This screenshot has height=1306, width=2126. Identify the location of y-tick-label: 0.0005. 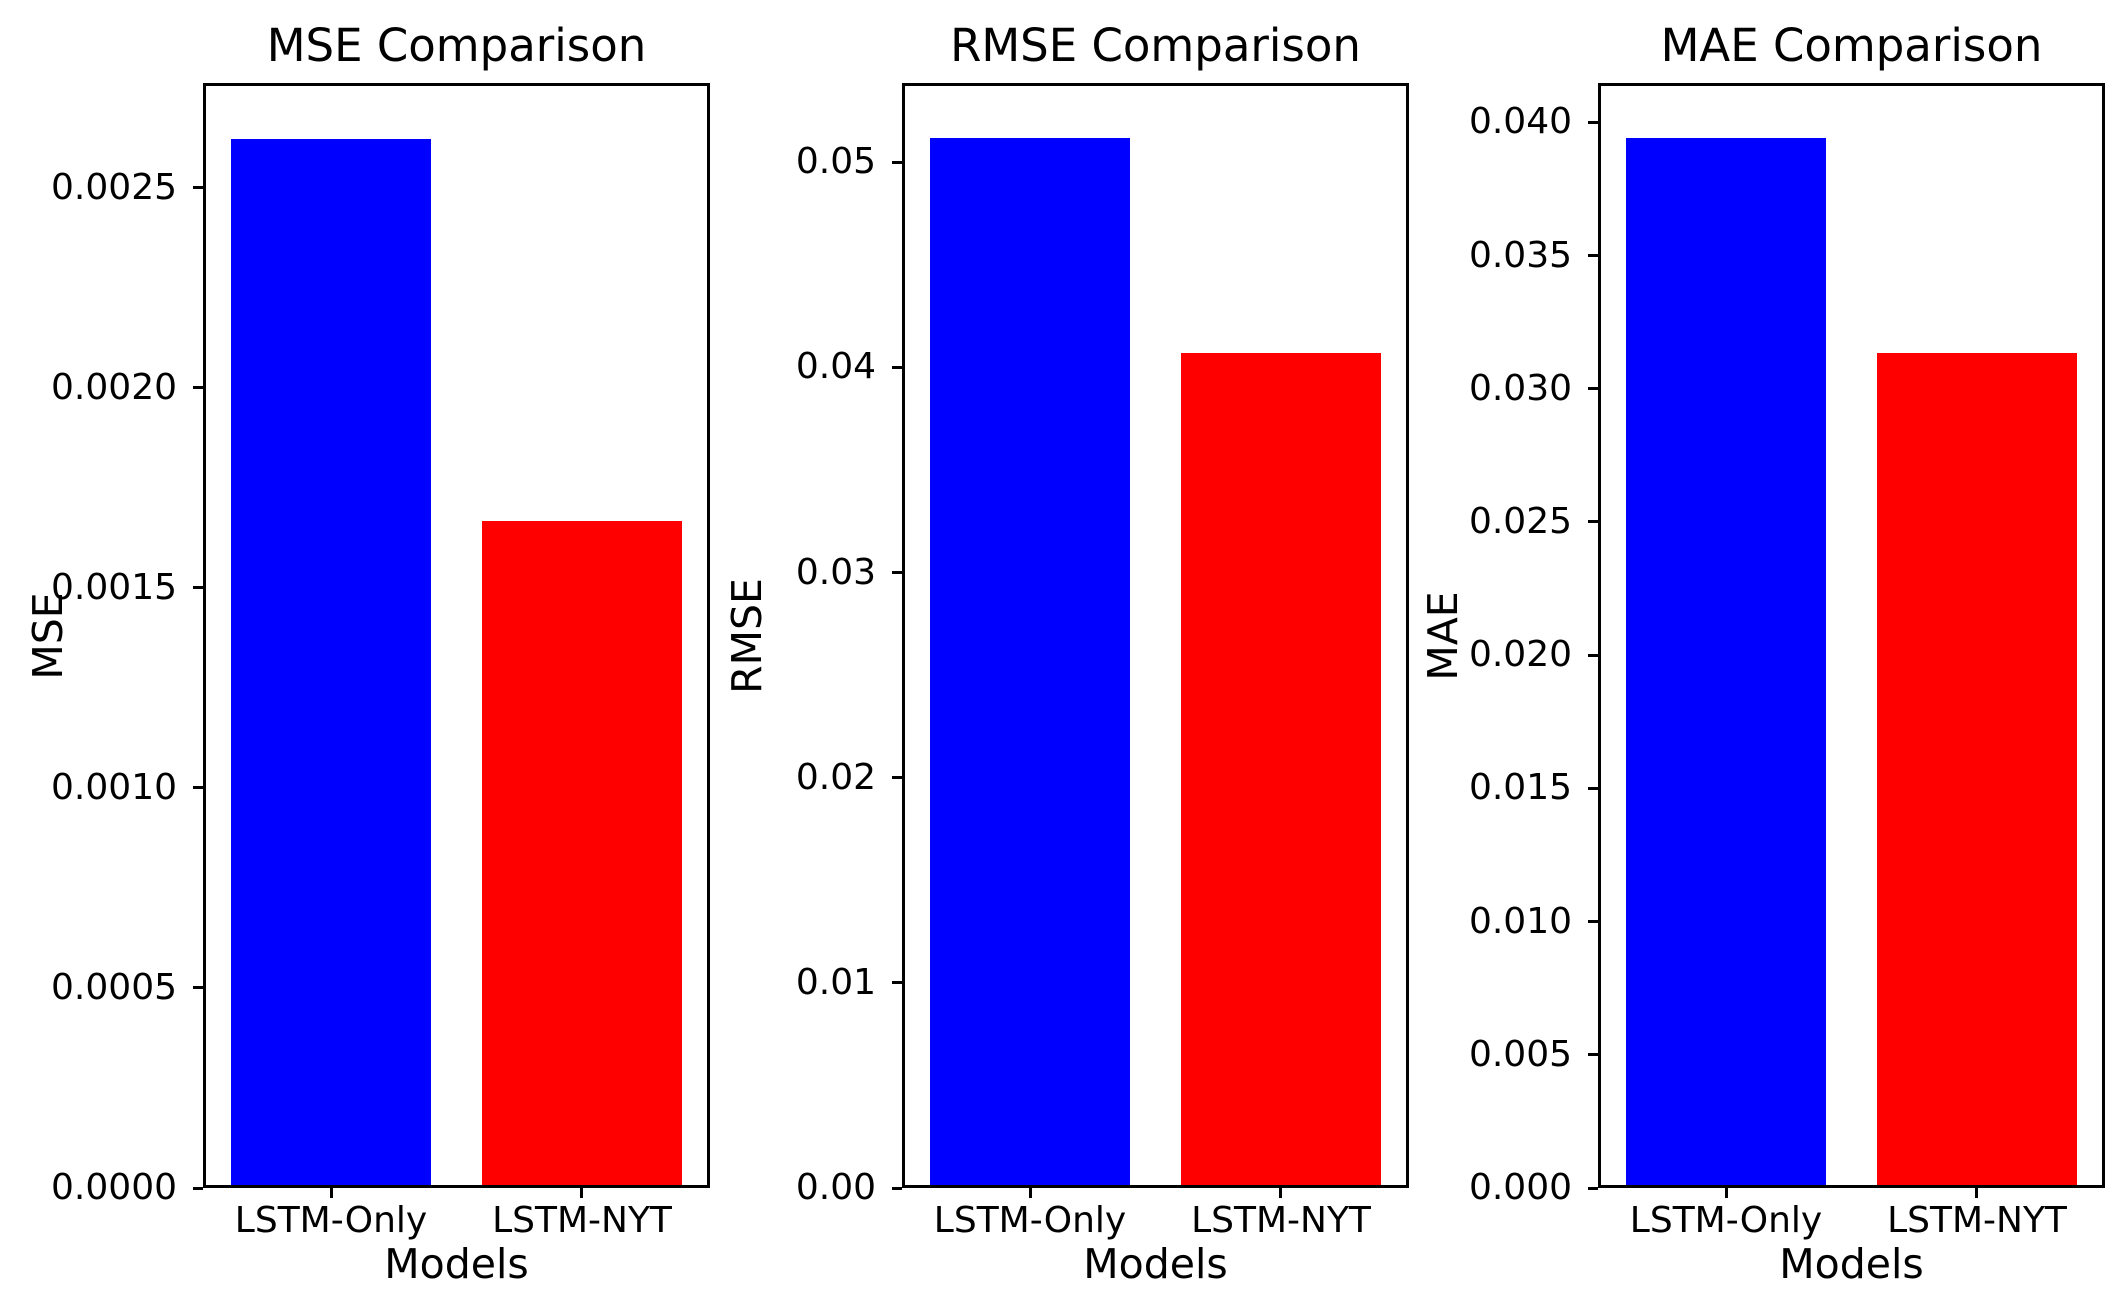
(114, 987).